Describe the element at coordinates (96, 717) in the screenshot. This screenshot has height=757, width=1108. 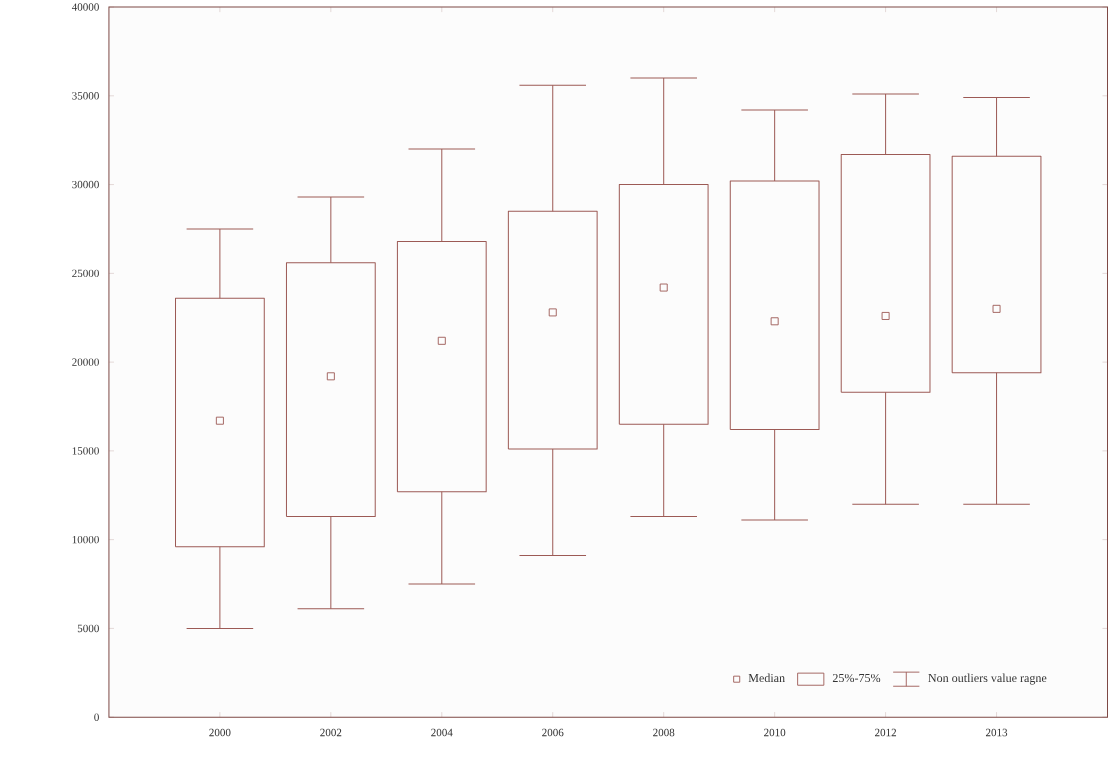
I see `y-tick-label: 0` at that location.